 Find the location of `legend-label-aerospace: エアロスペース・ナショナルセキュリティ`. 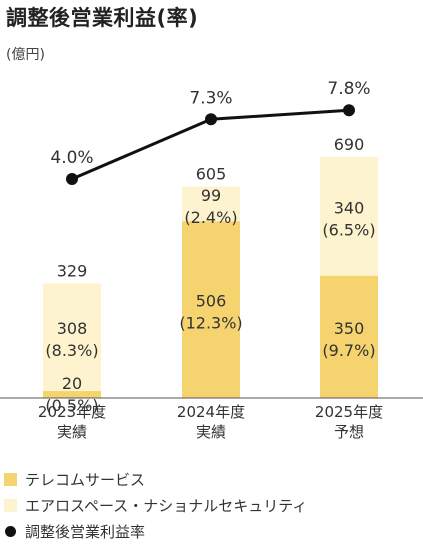

legend-label-aerospace: エアロスペース・ナショナルセキュリティ is located at coordinates (166, 505).